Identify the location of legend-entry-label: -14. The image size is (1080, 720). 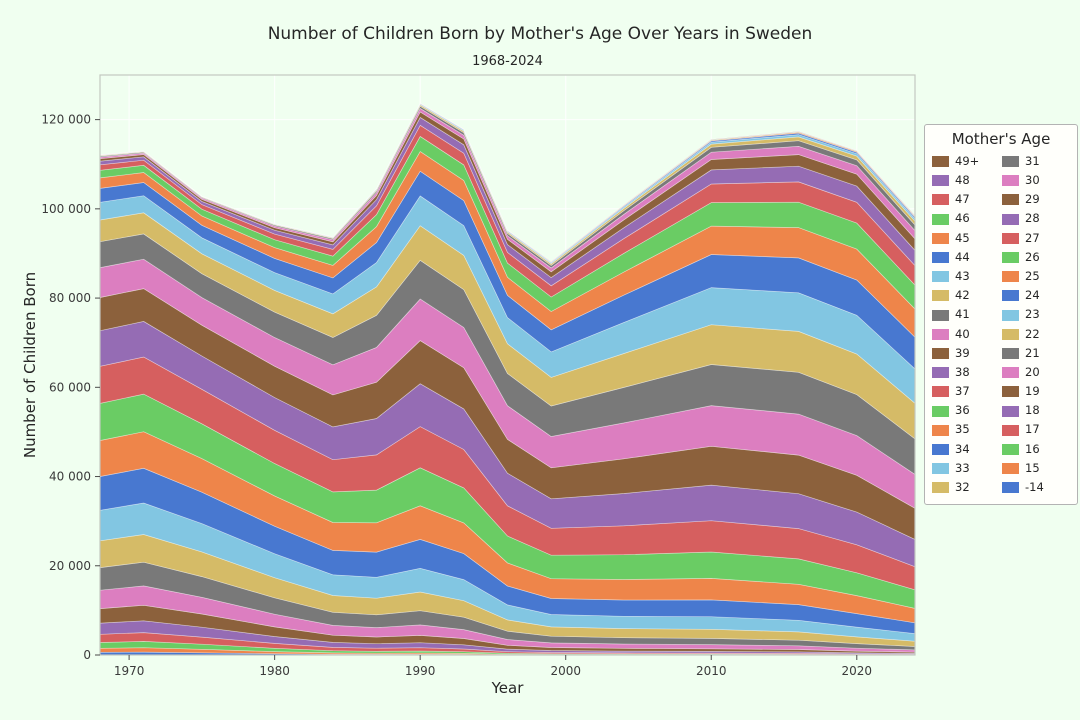
(1034, 487).